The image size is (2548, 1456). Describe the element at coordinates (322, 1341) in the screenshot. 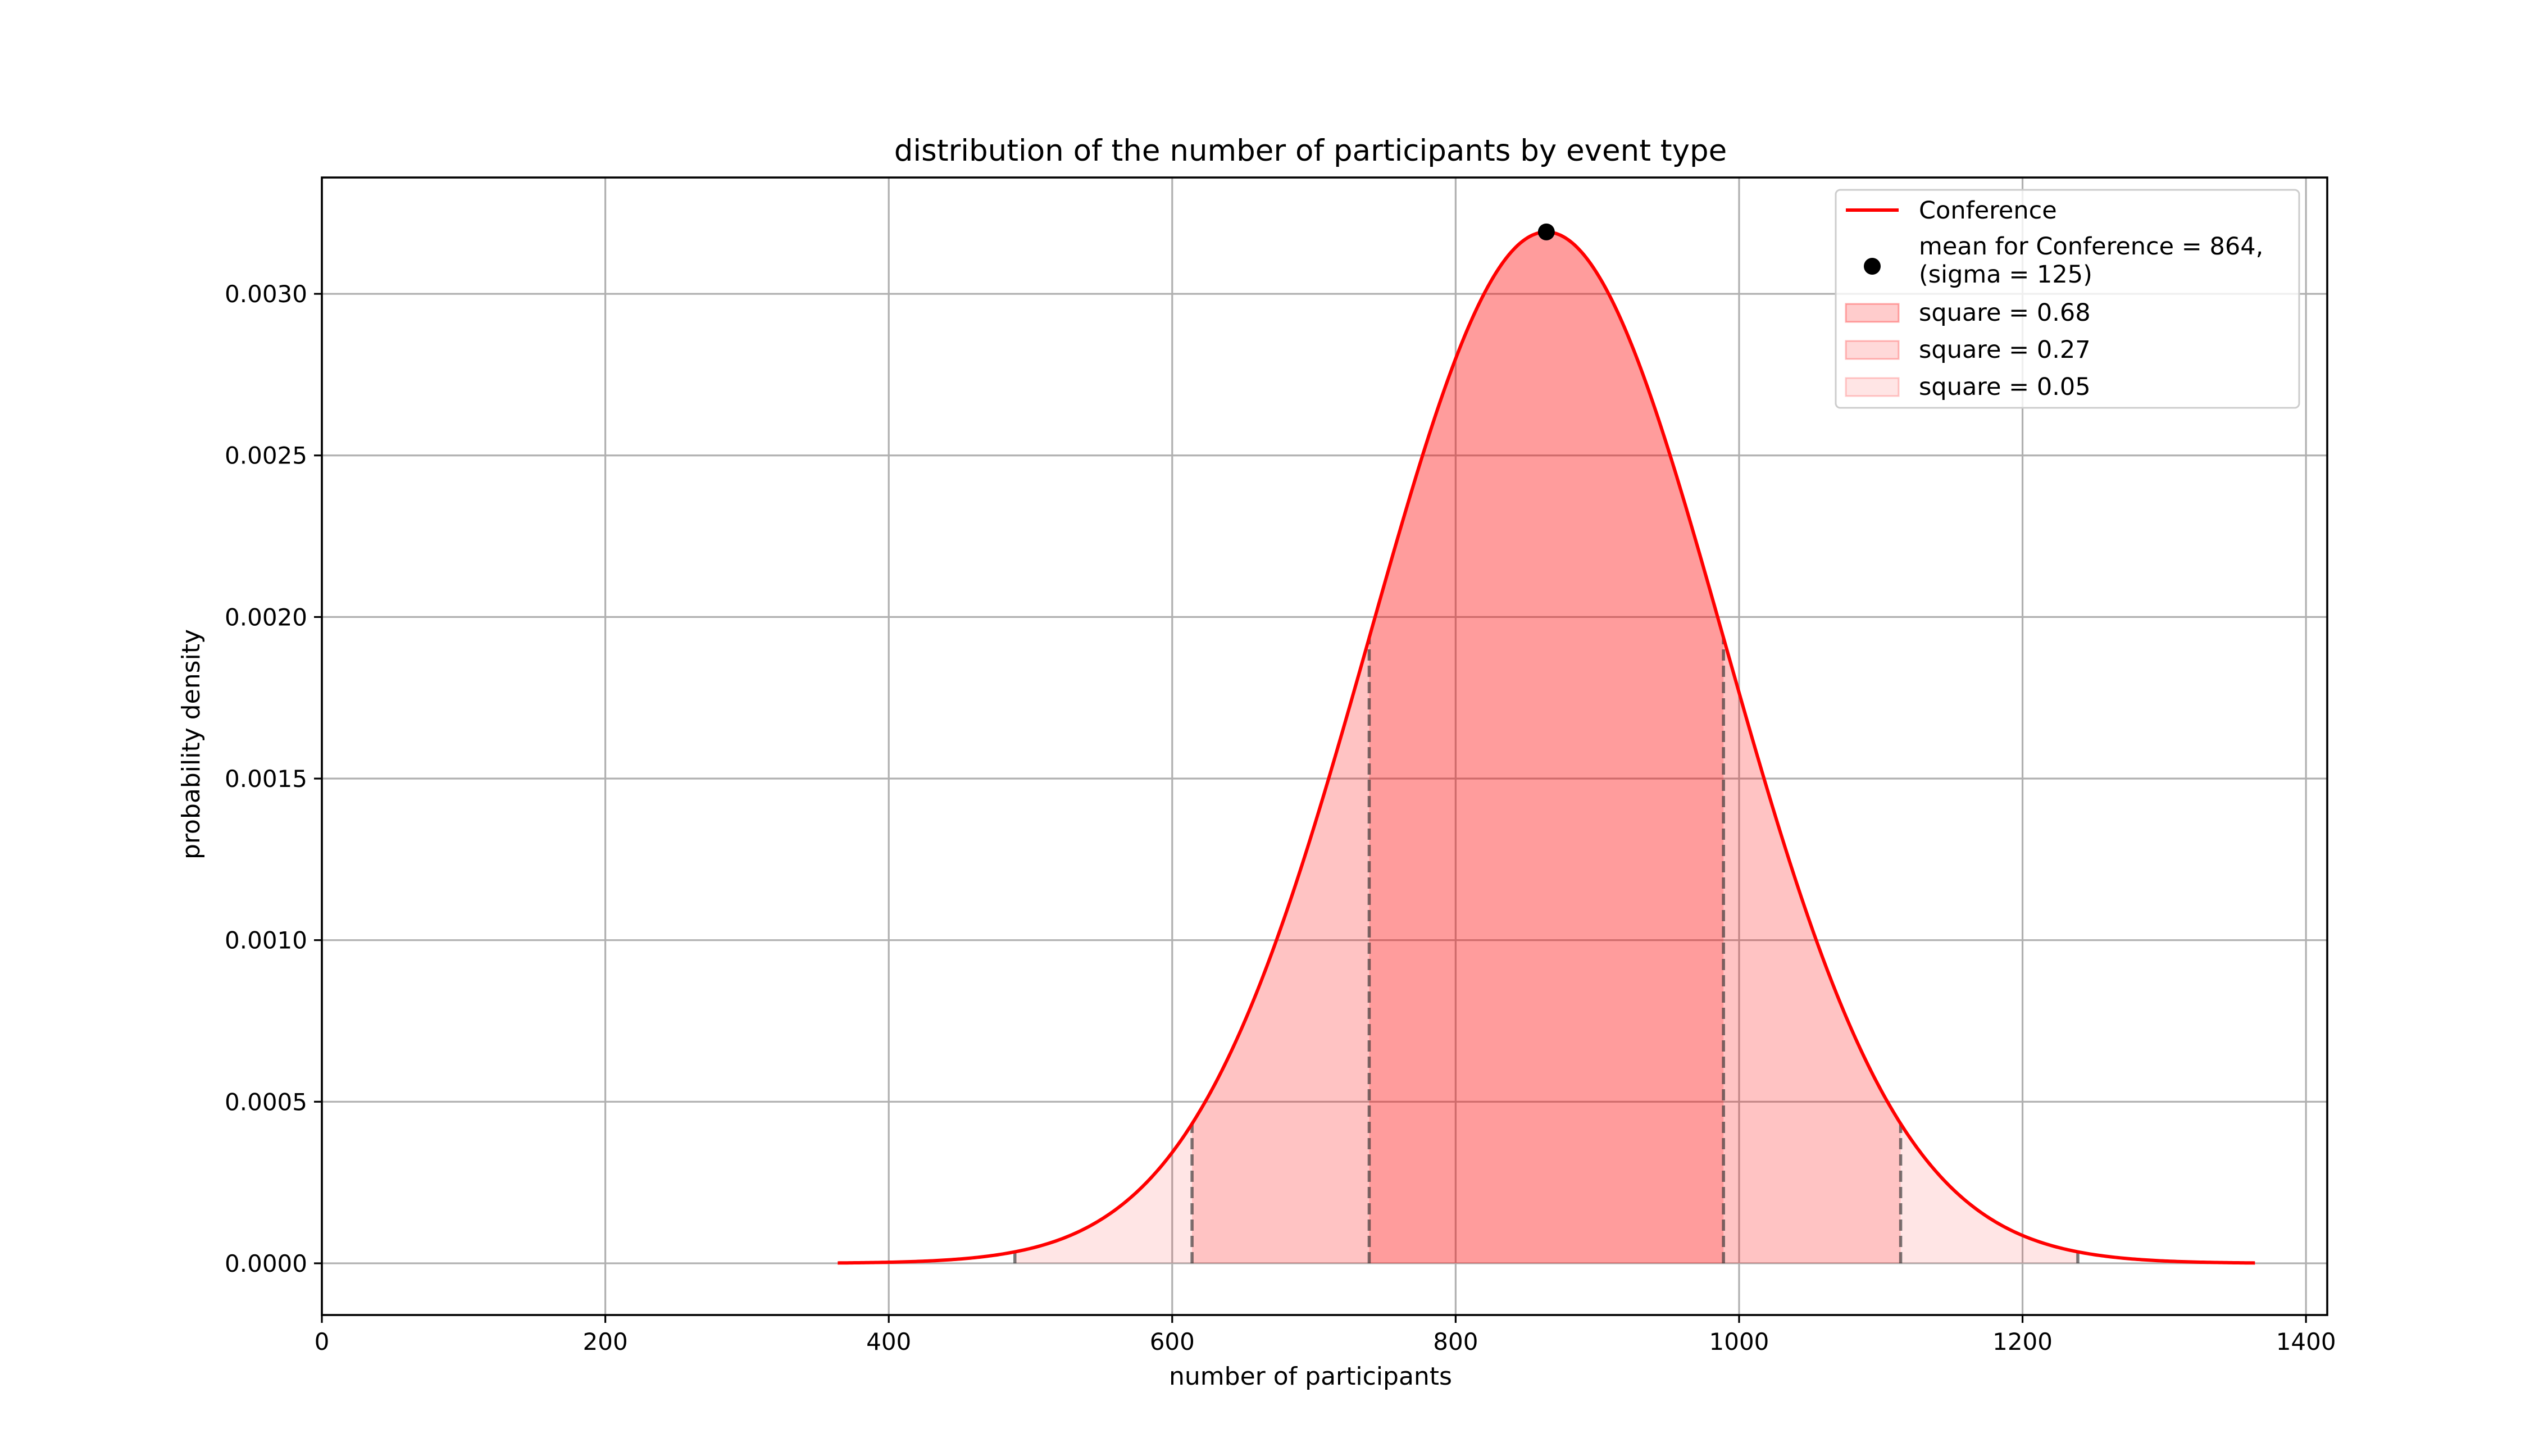

I see `x-tick-label: 0` at that location.